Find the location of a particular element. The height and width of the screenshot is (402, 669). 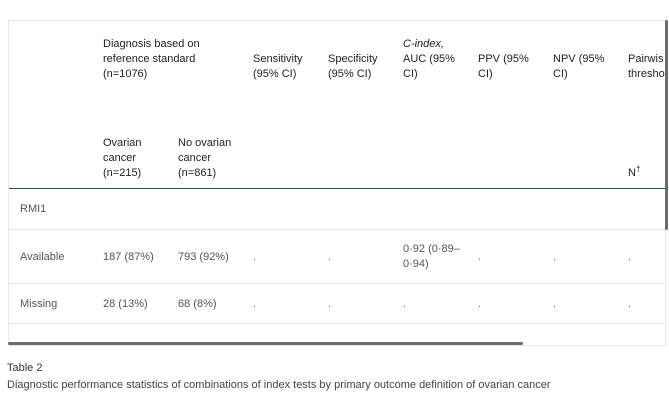

header-text: Specificity is located at coordinates (353, 59).